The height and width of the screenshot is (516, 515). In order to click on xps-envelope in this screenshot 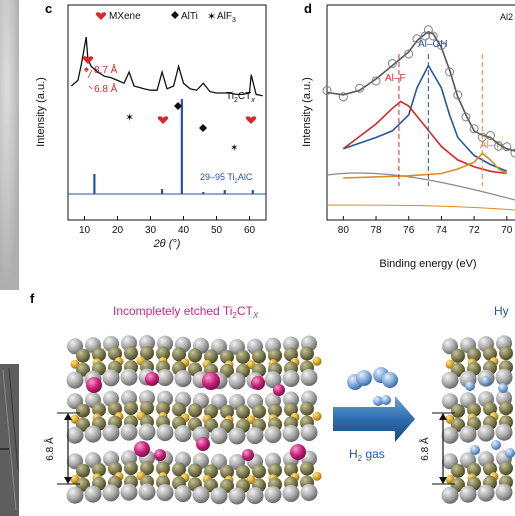, I will do `click(420, 91)`.